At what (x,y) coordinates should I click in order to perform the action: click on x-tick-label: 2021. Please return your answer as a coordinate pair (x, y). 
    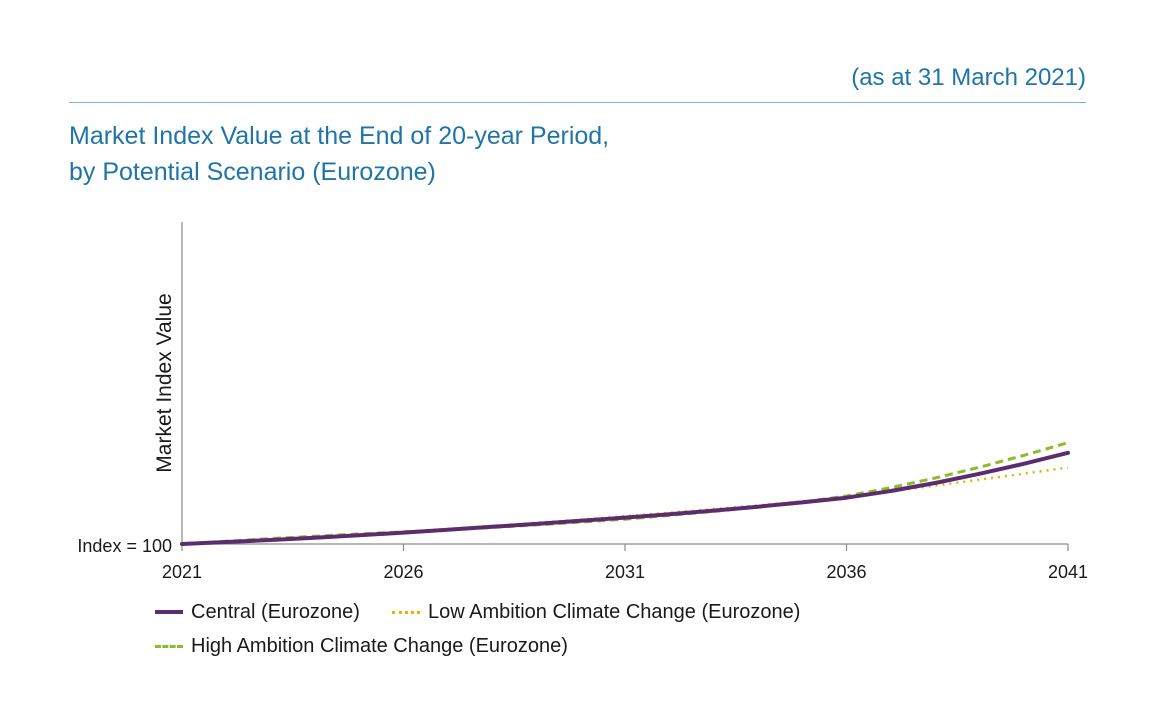
    Looking at the image, I should click on (182, 572).